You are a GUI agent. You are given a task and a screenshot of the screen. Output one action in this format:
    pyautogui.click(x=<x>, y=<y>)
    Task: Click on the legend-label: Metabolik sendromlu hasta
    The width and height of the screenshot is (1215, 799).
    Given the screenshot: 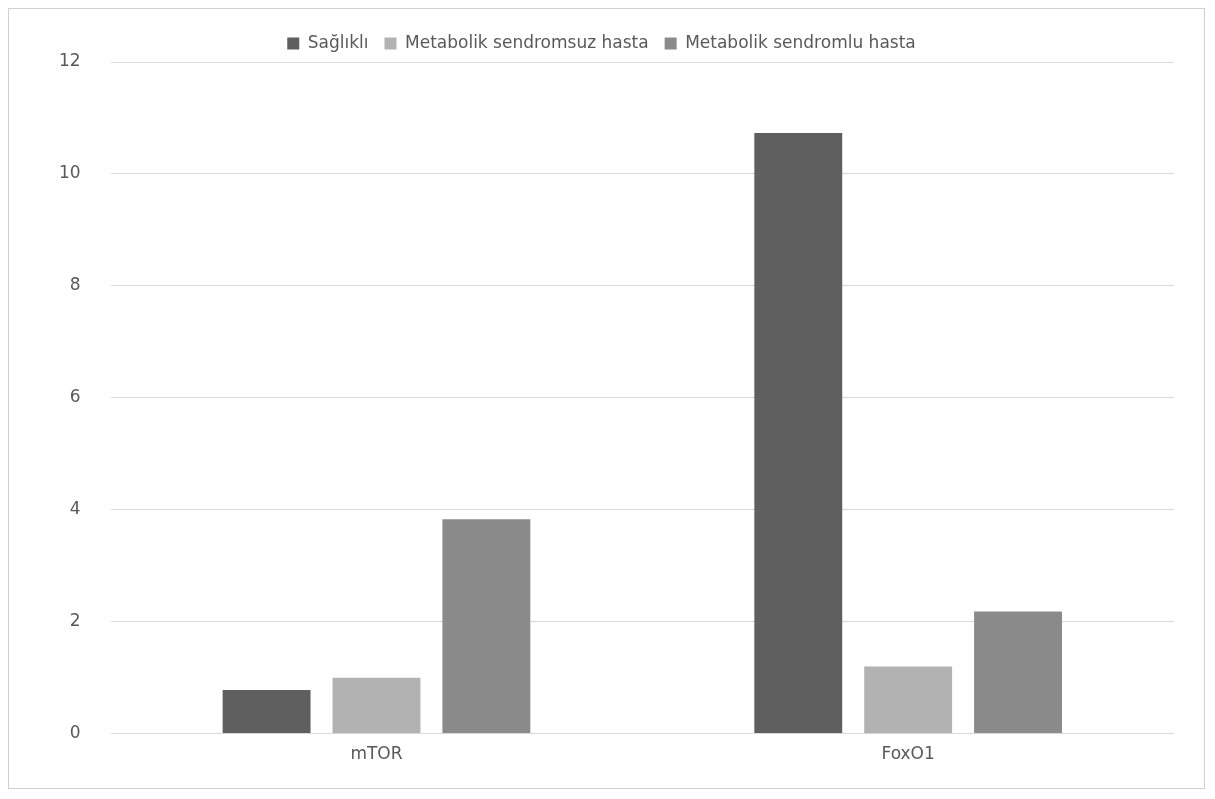 What is the action you would take?
    pyautogui.click(x=800, y=41)
    